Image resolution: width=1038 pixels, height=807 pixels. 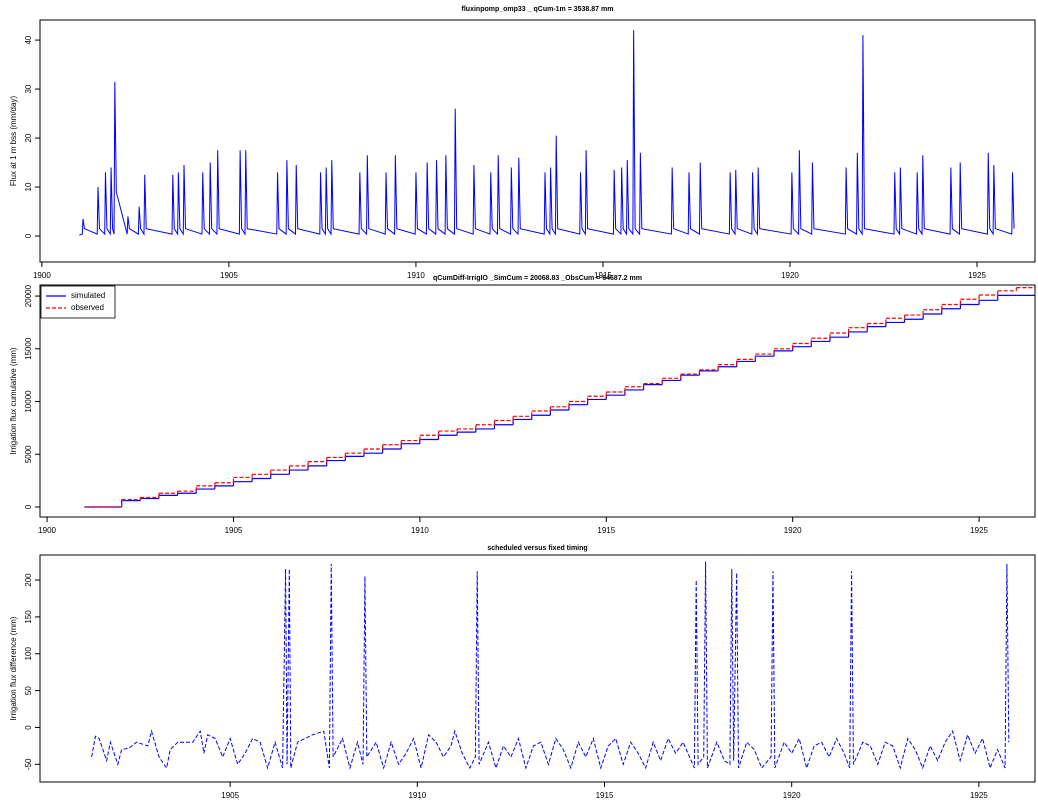 What do you see at coordinates (87, 307) in the screenshot?
I see `legend-label: observed` at bounding box center [87, 307].